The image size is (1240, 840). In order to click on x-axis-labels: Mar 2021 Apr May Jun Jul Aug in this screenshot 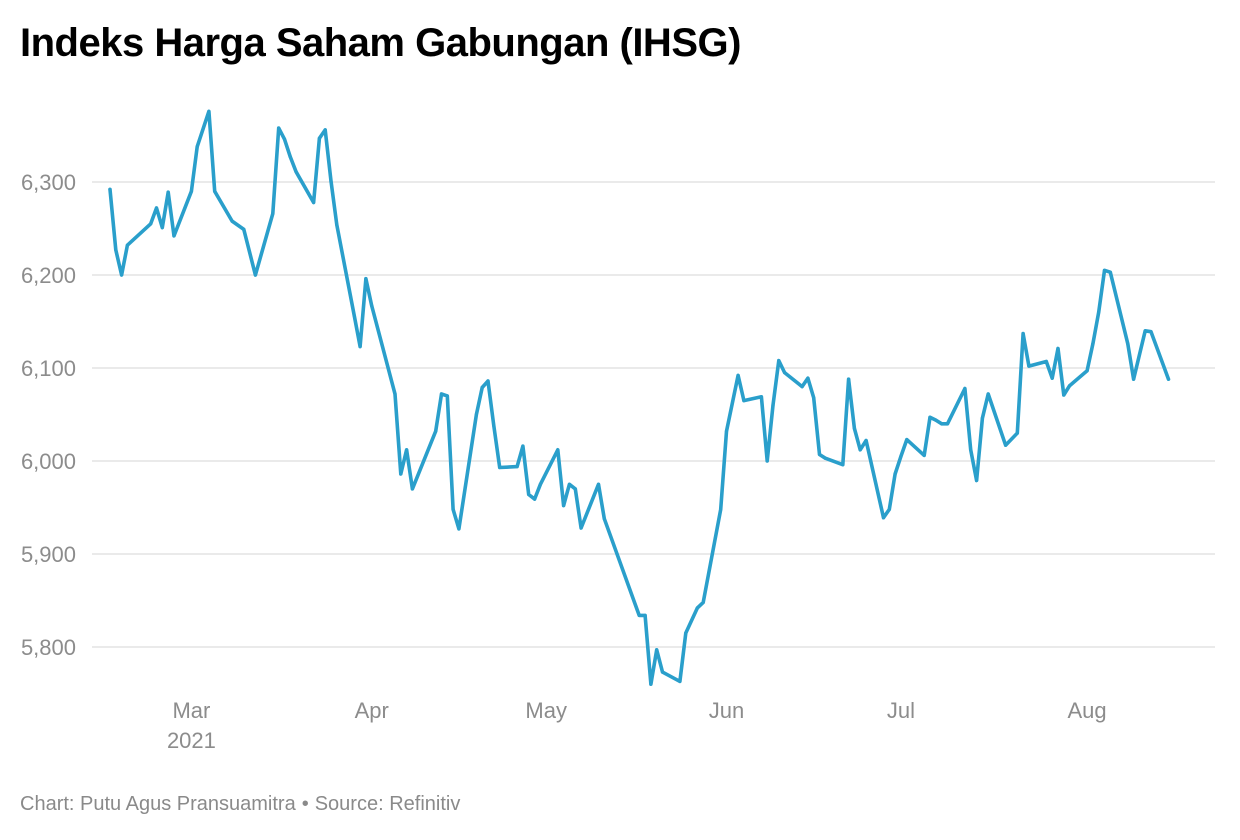, I will do `click(637, 725)`.